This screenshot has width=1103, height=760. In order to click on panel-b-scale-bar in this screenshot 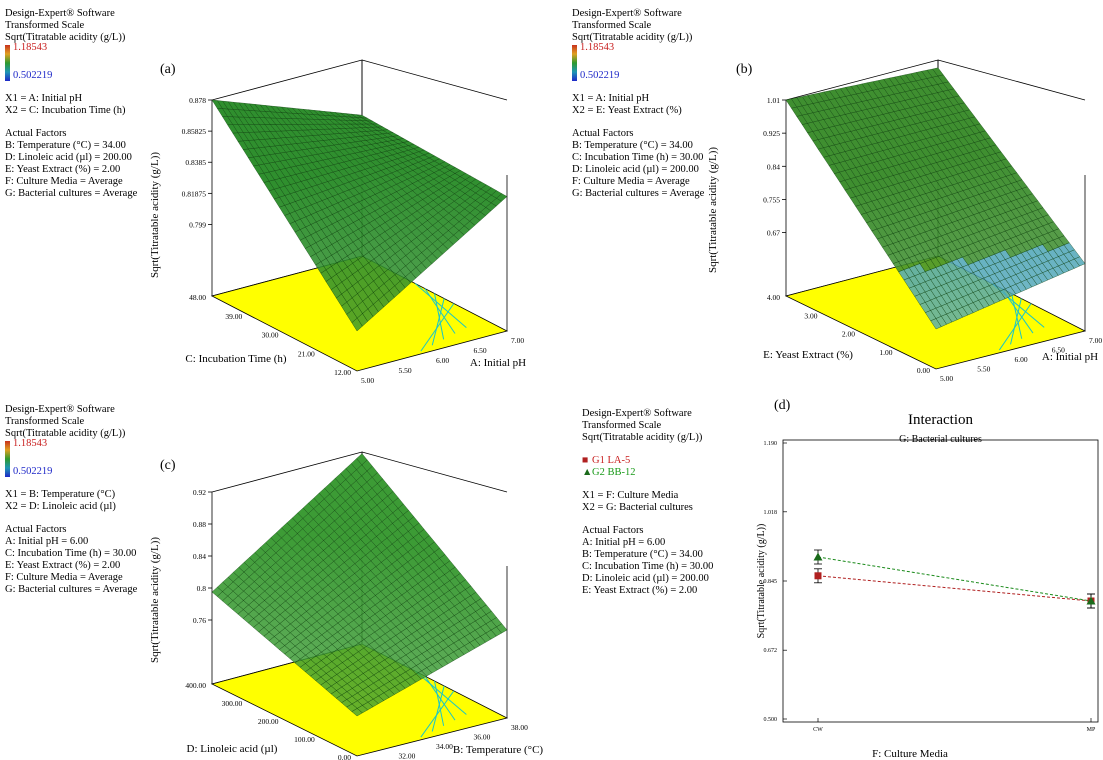, I will do `click(574, 63)`.